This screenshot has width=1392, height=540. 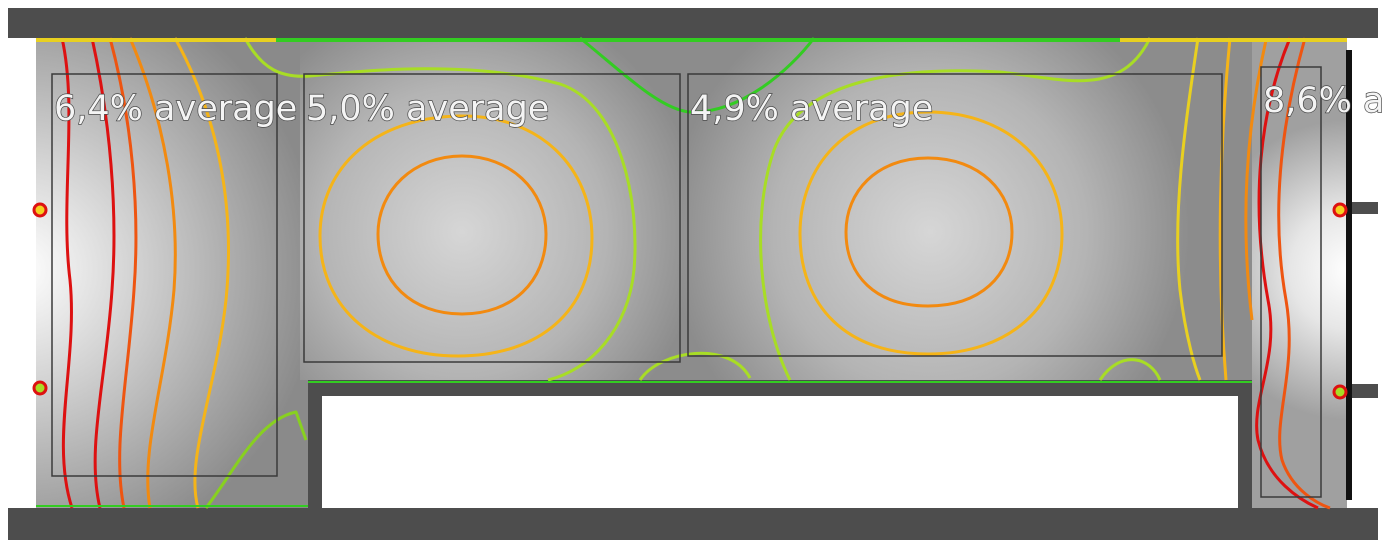 What do you see at coordinates (811, 109) in the screenshot?
I see `zone-label-3: 4,9% average` at bounding box center [811, 109].